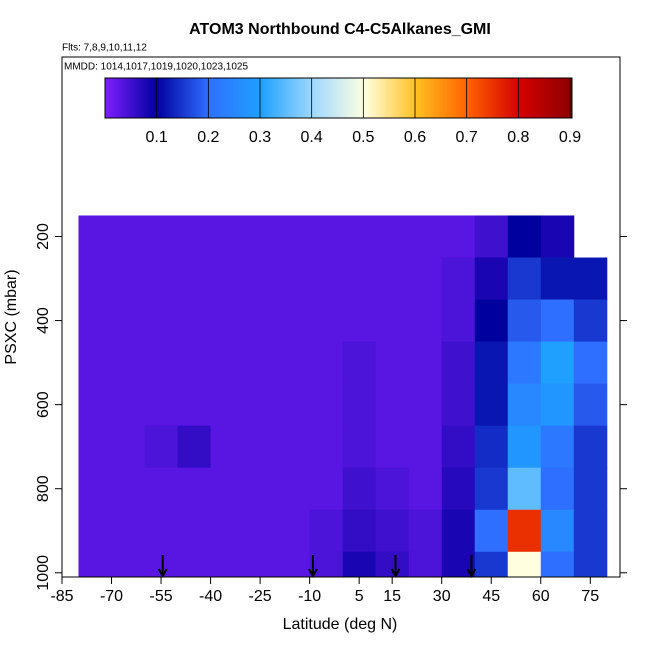 This screenshot has height=650, width=650. Describe the element at coordinates (467, 137) in the screenshot. I see `colorbar-tick-label: 0.7` at that location.